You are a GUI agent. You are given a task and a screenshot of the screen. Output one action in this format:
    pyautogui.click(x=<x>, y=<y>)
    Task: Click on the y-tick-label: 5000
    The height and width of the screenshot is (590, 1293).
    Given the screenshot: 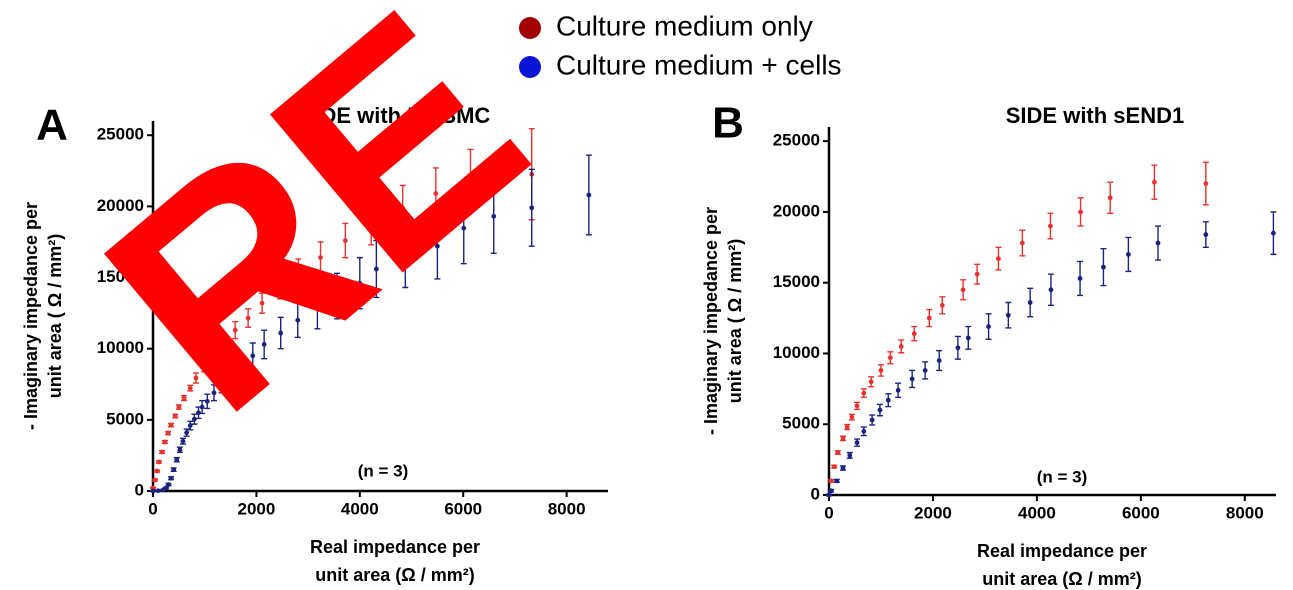 What is the action you would take?
    pyautogui.click(x=125, y=418)
    